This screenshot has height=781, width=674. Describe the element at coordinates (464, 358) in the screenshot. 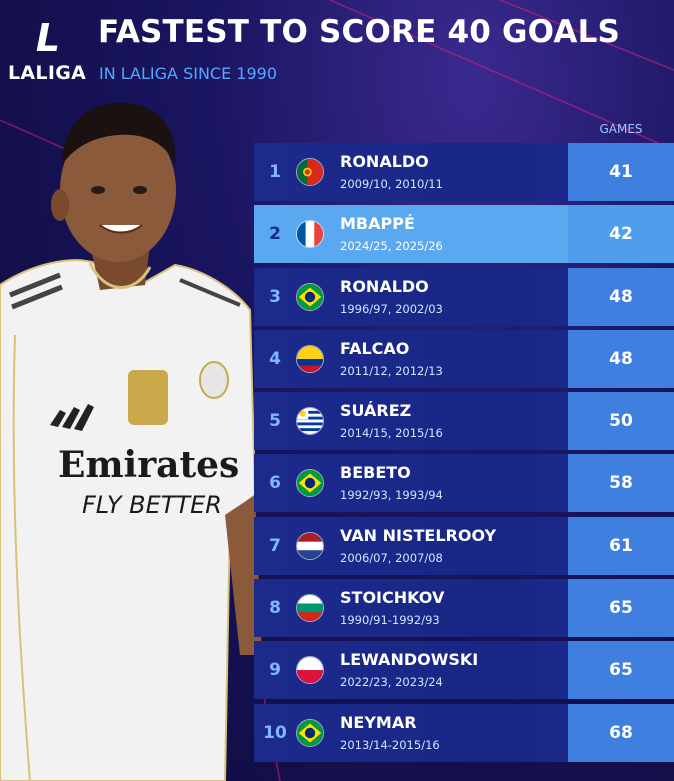

I see `table-row: 4 FALCAO 2011/12, 2012/13 48` at that location.